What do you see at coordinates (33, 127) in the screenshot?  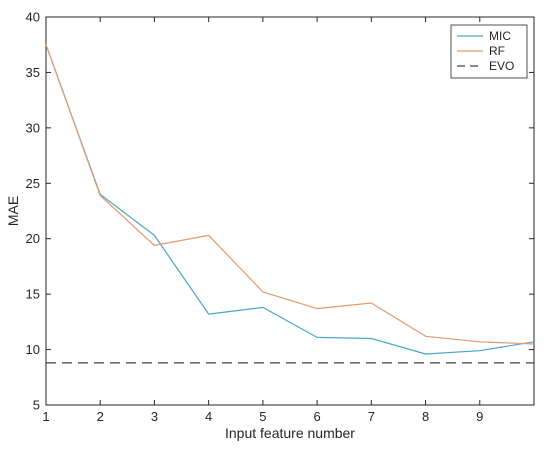 I see `y-tick-label: 30` at bounding box center [33, 127].